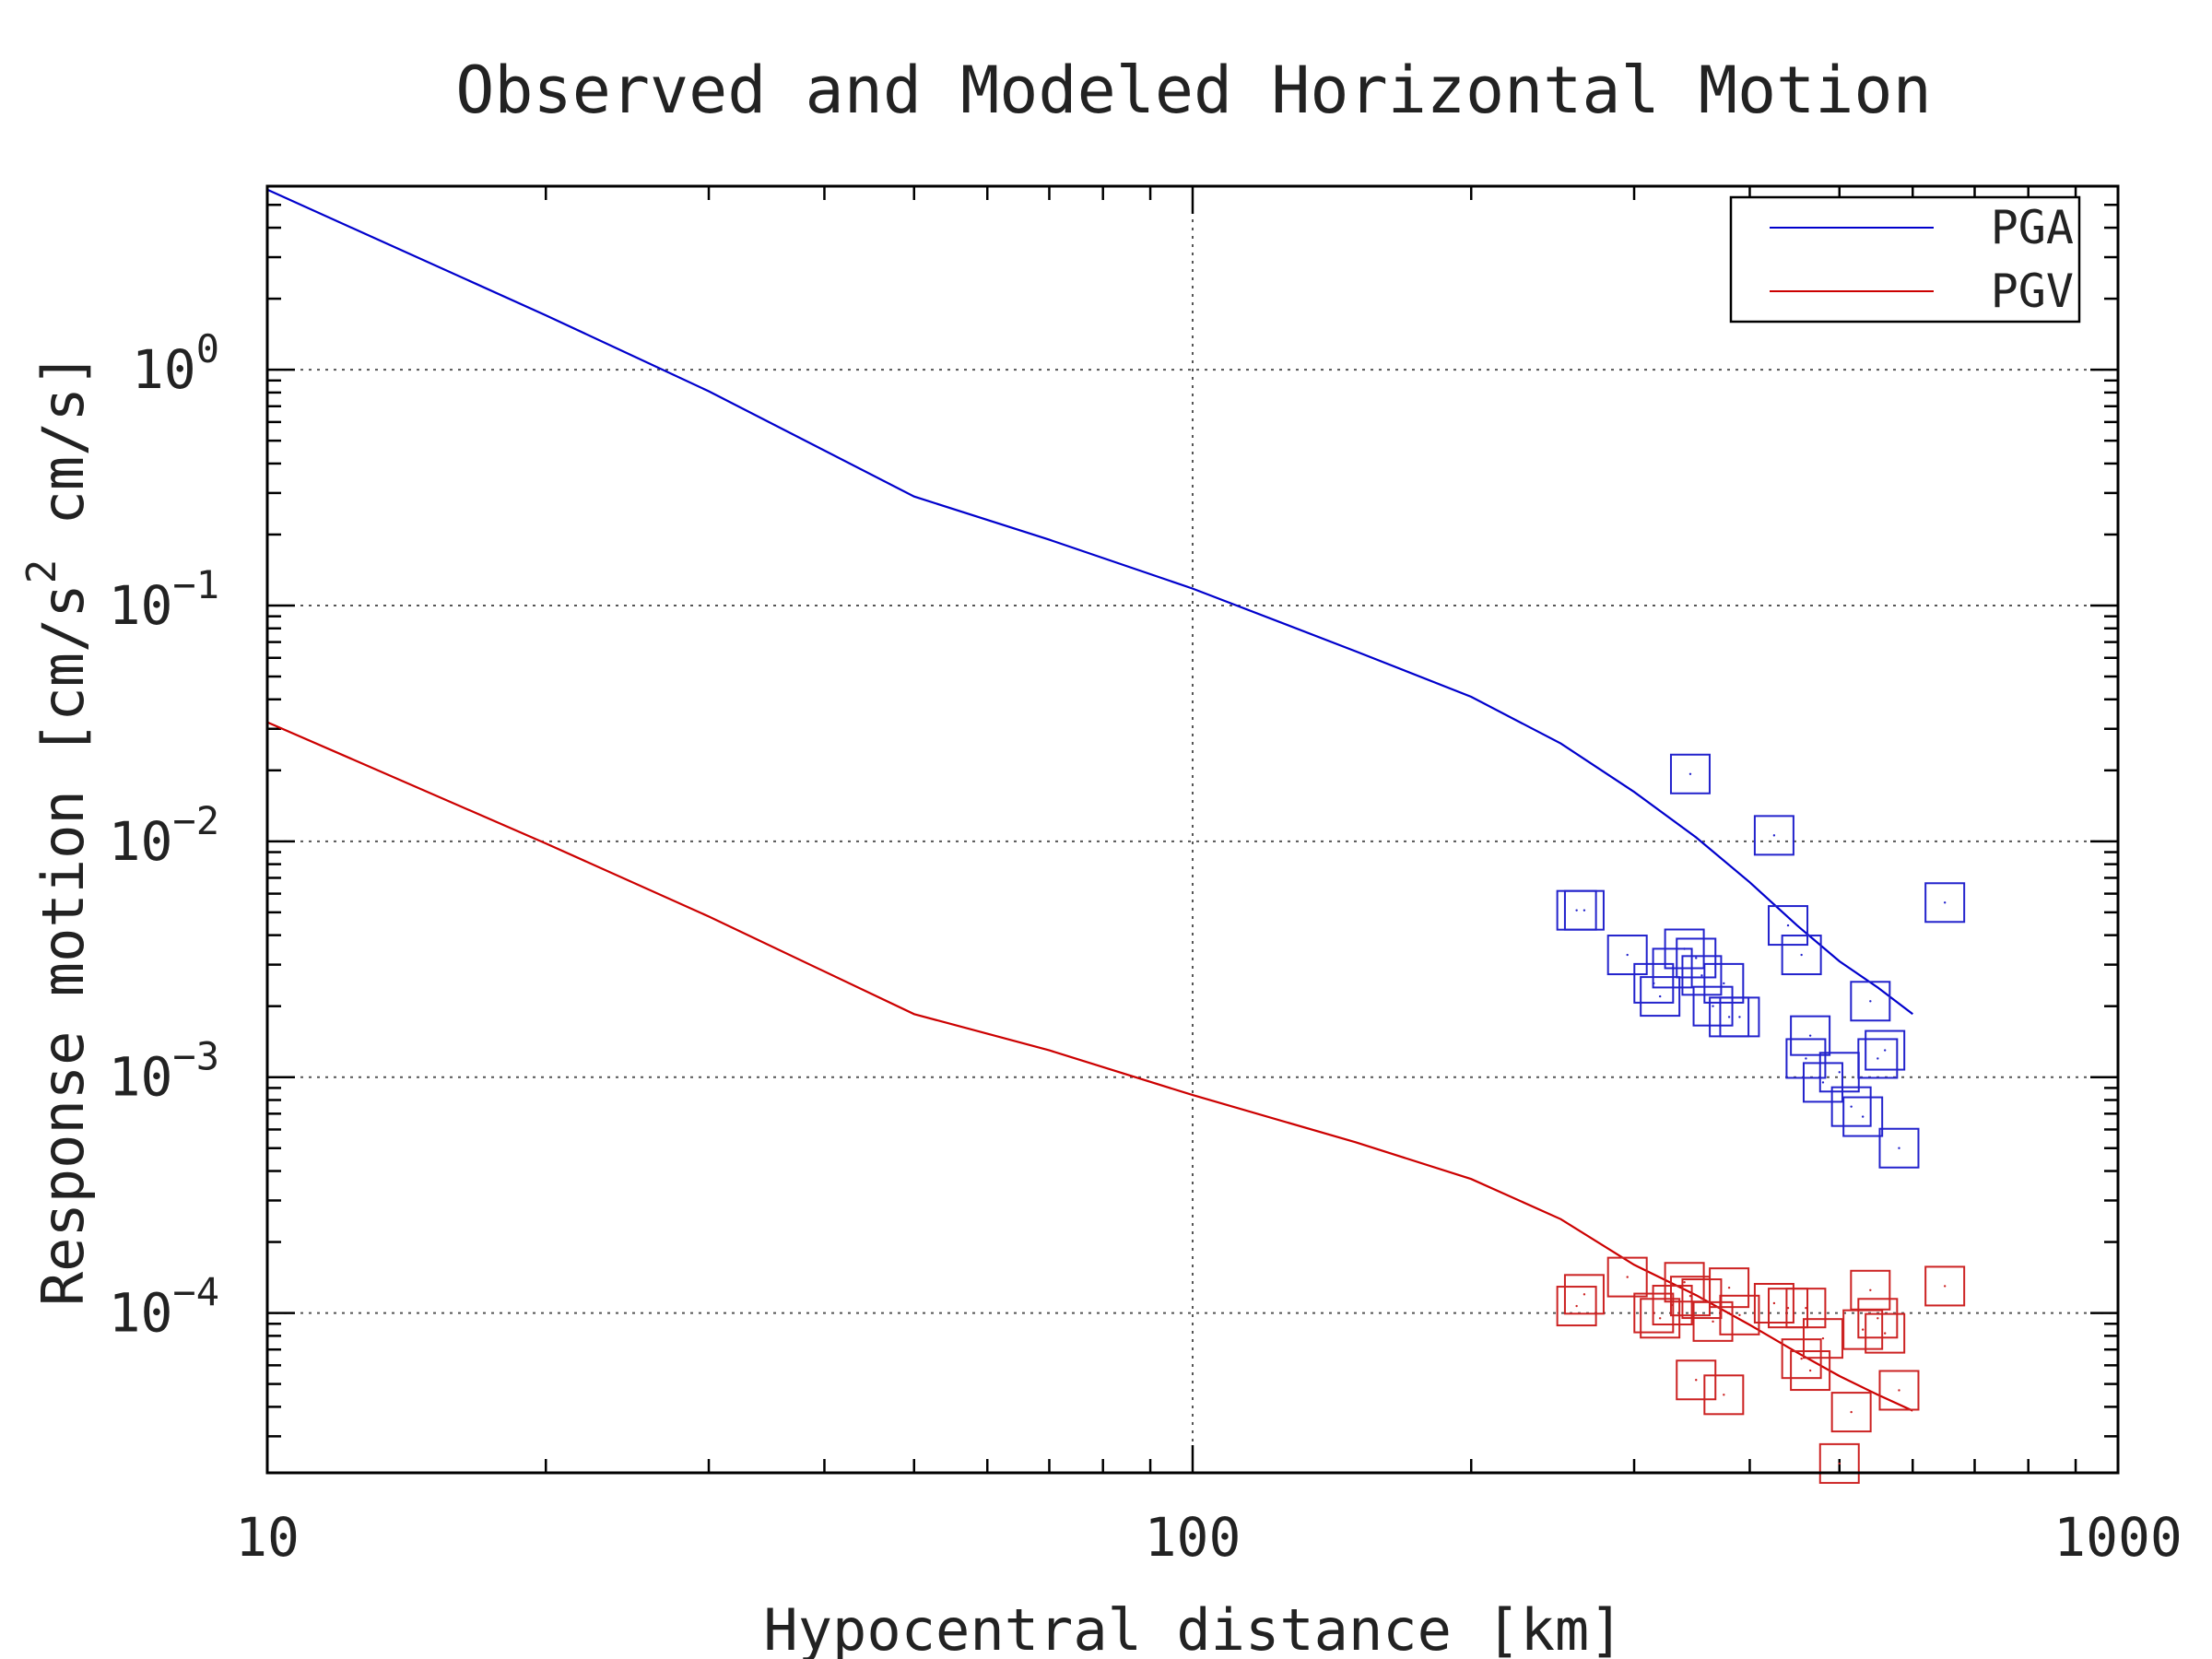 This screenshot has height=1659, width=2212. I want to click on x-tick-label: 1000, so click(2118, 1537).